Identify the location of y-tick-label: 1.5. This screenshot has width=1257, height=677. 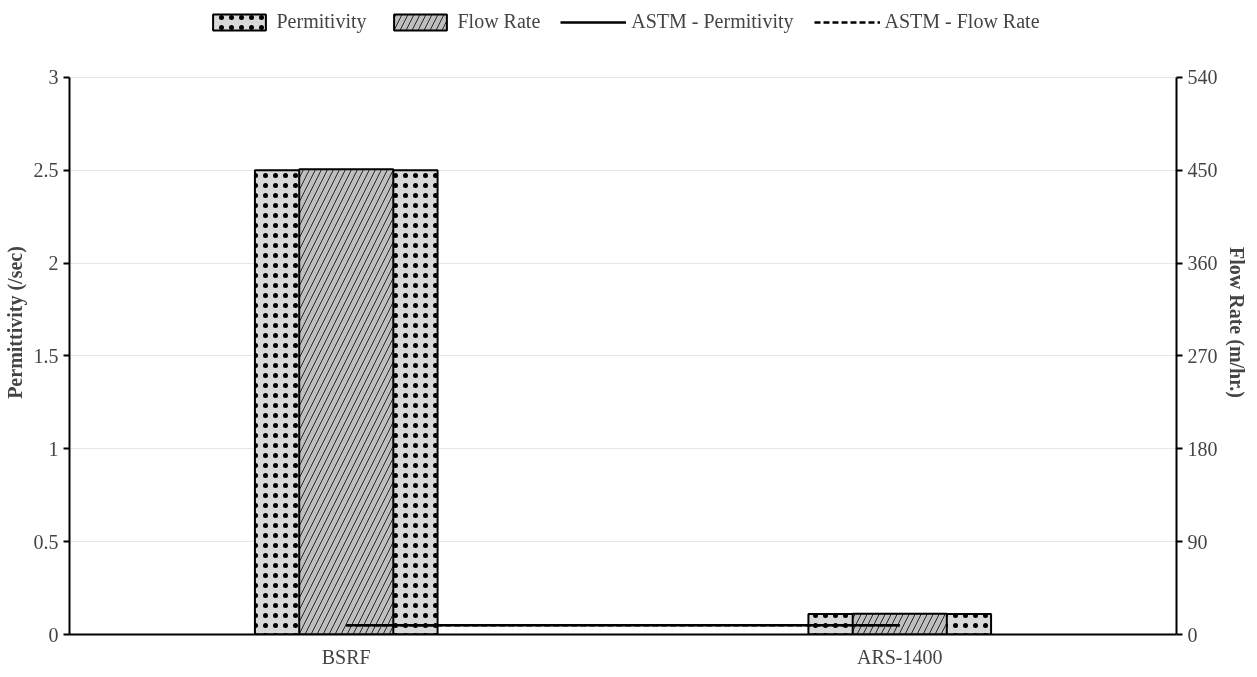
(46, 355).